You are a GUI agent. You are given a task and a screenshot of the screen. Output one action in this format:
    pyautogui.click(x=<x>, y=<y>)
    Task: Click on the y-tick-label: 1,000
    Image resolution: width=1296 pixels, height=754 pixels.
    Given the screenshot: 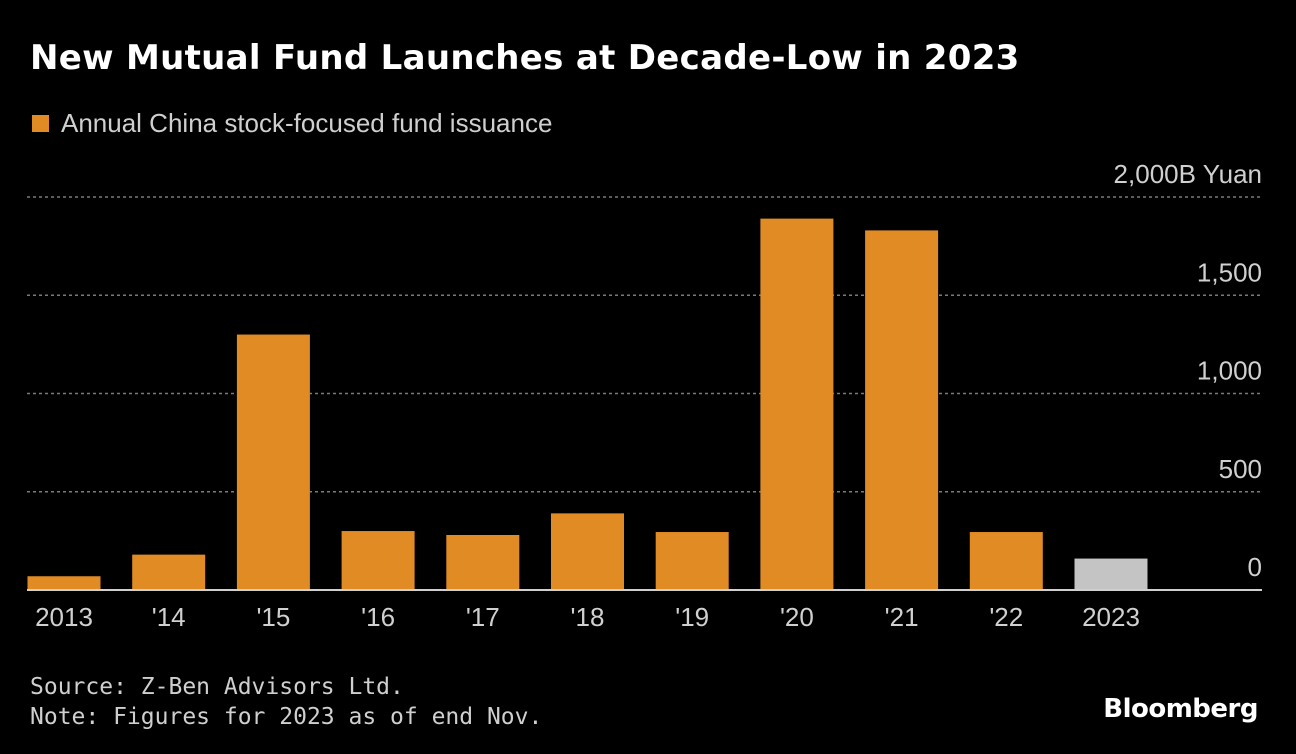 What is the action you would take?
    pyautogui.click(x=1229, y=371)
    